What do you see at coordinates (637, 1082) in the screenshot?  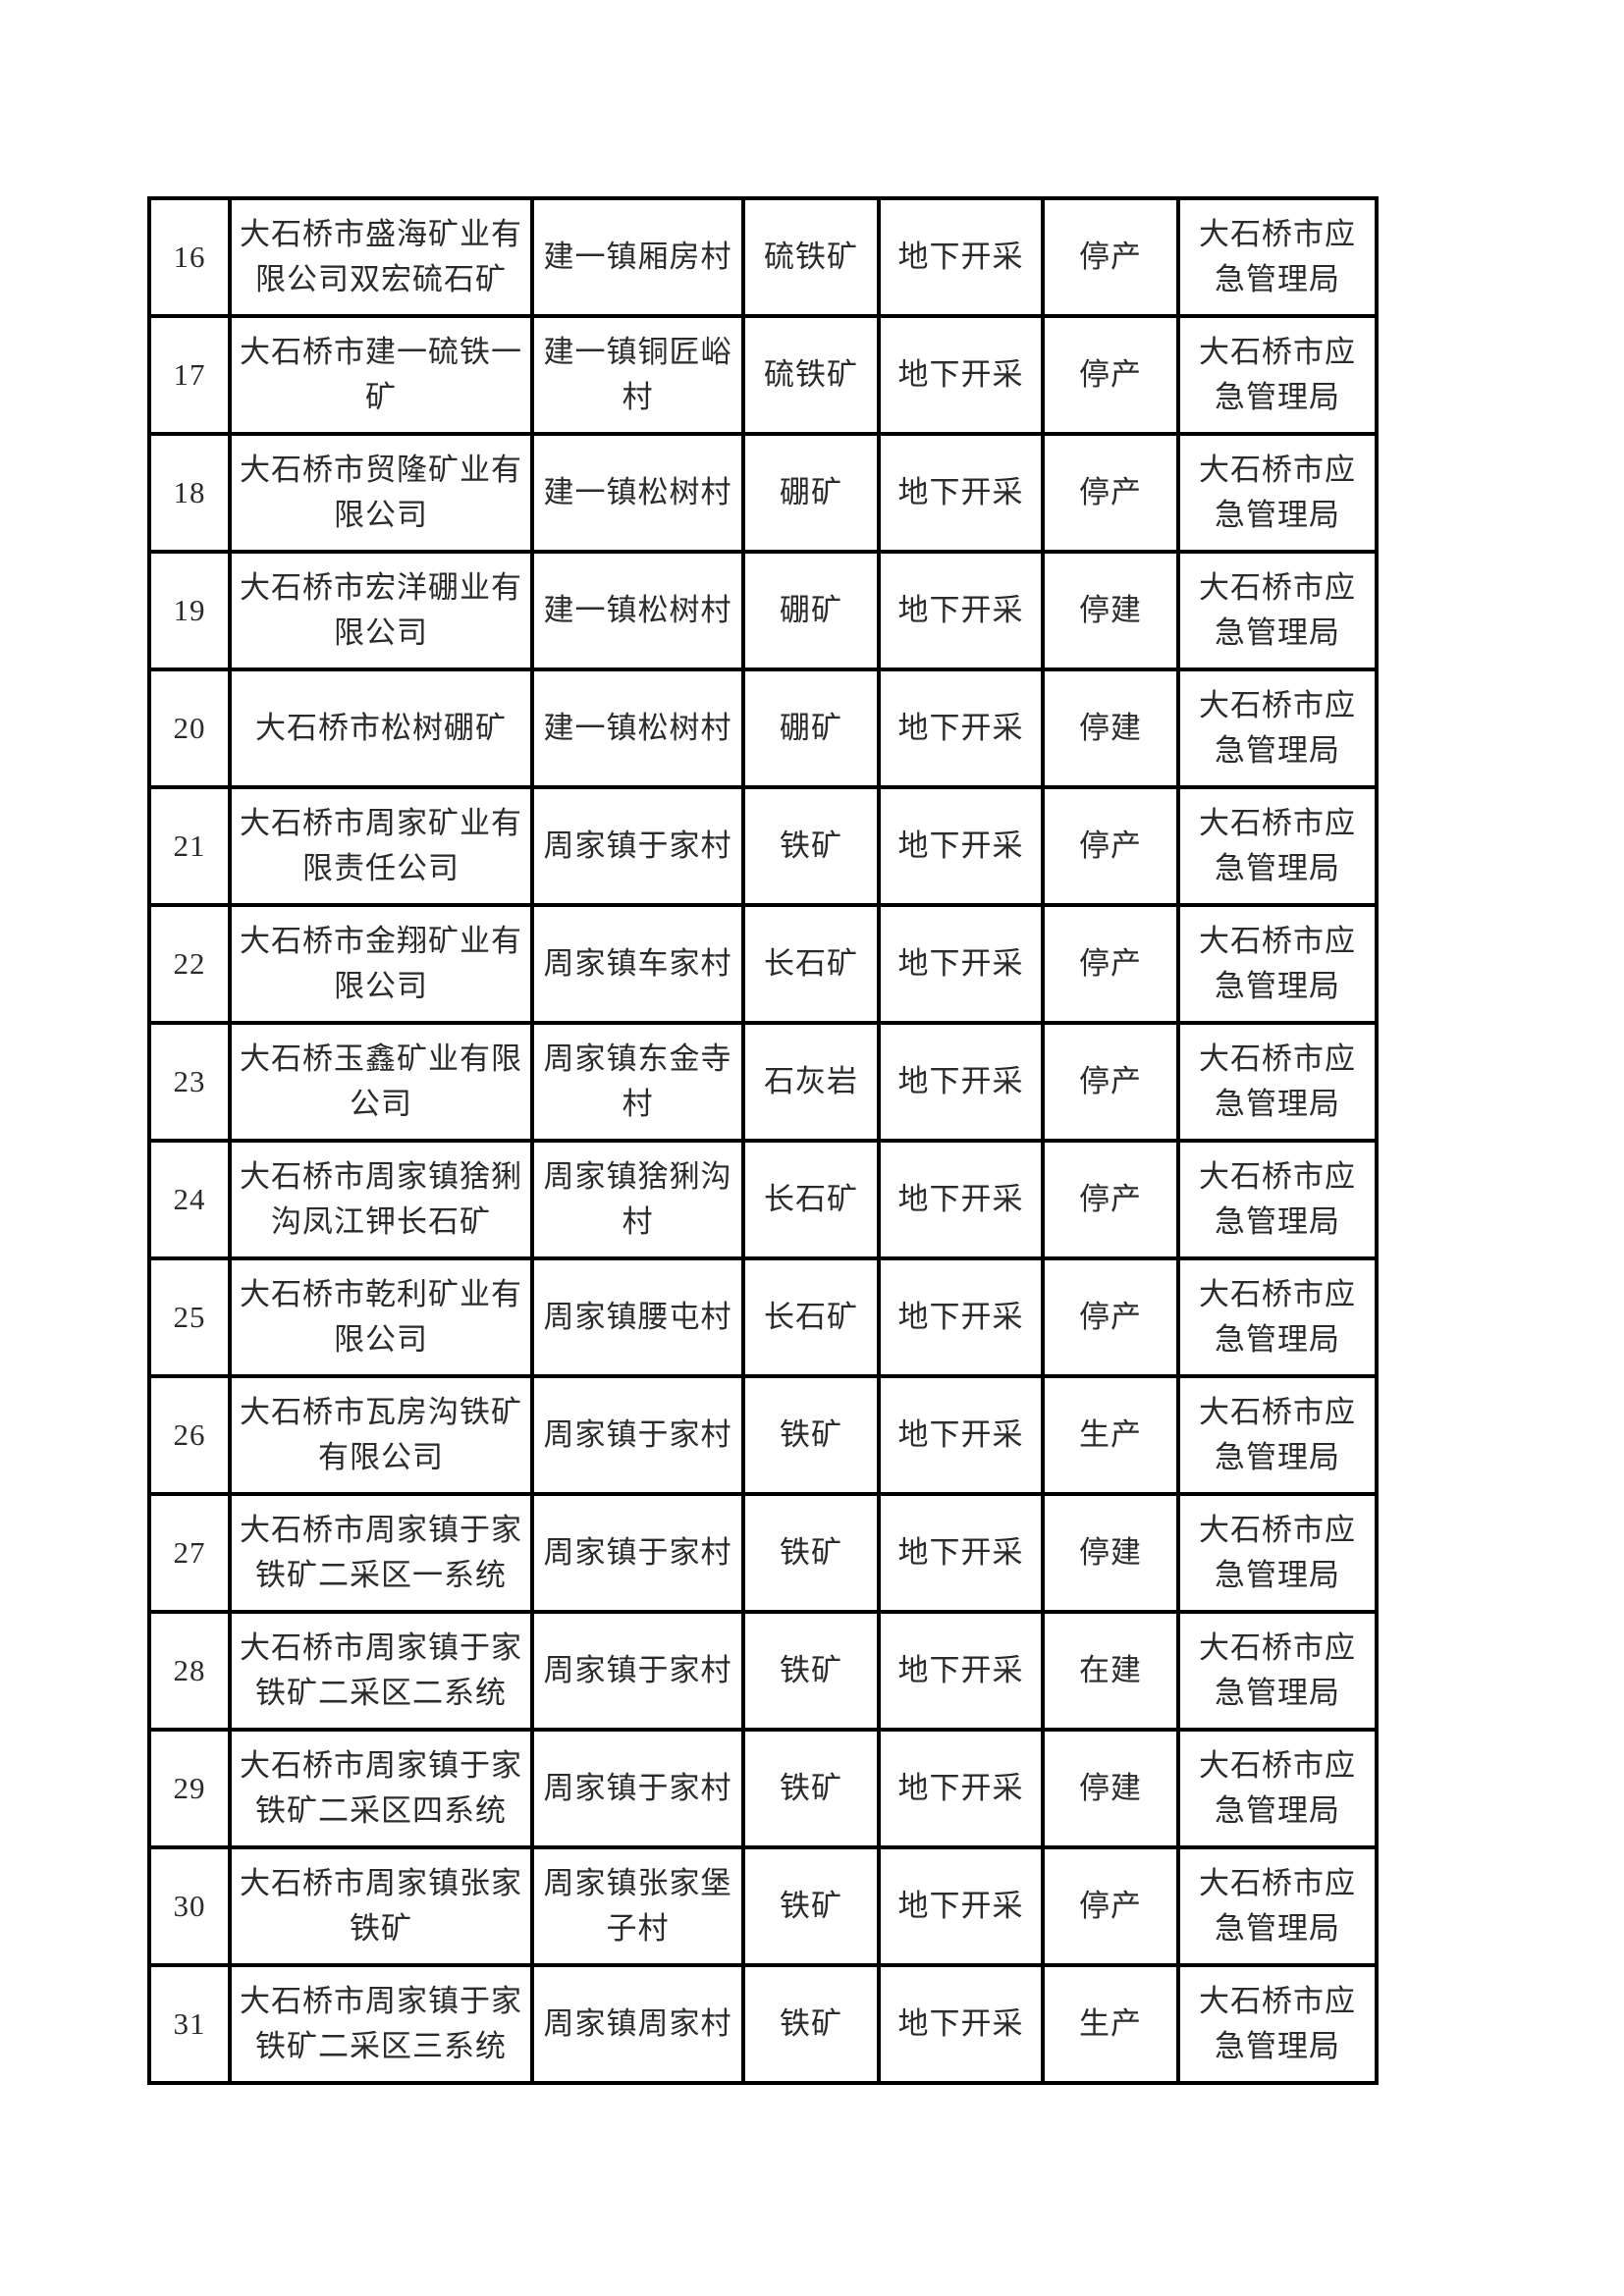 I see `village-cell: 周家镇东金寺 村` at bounding box center [637, 1082].